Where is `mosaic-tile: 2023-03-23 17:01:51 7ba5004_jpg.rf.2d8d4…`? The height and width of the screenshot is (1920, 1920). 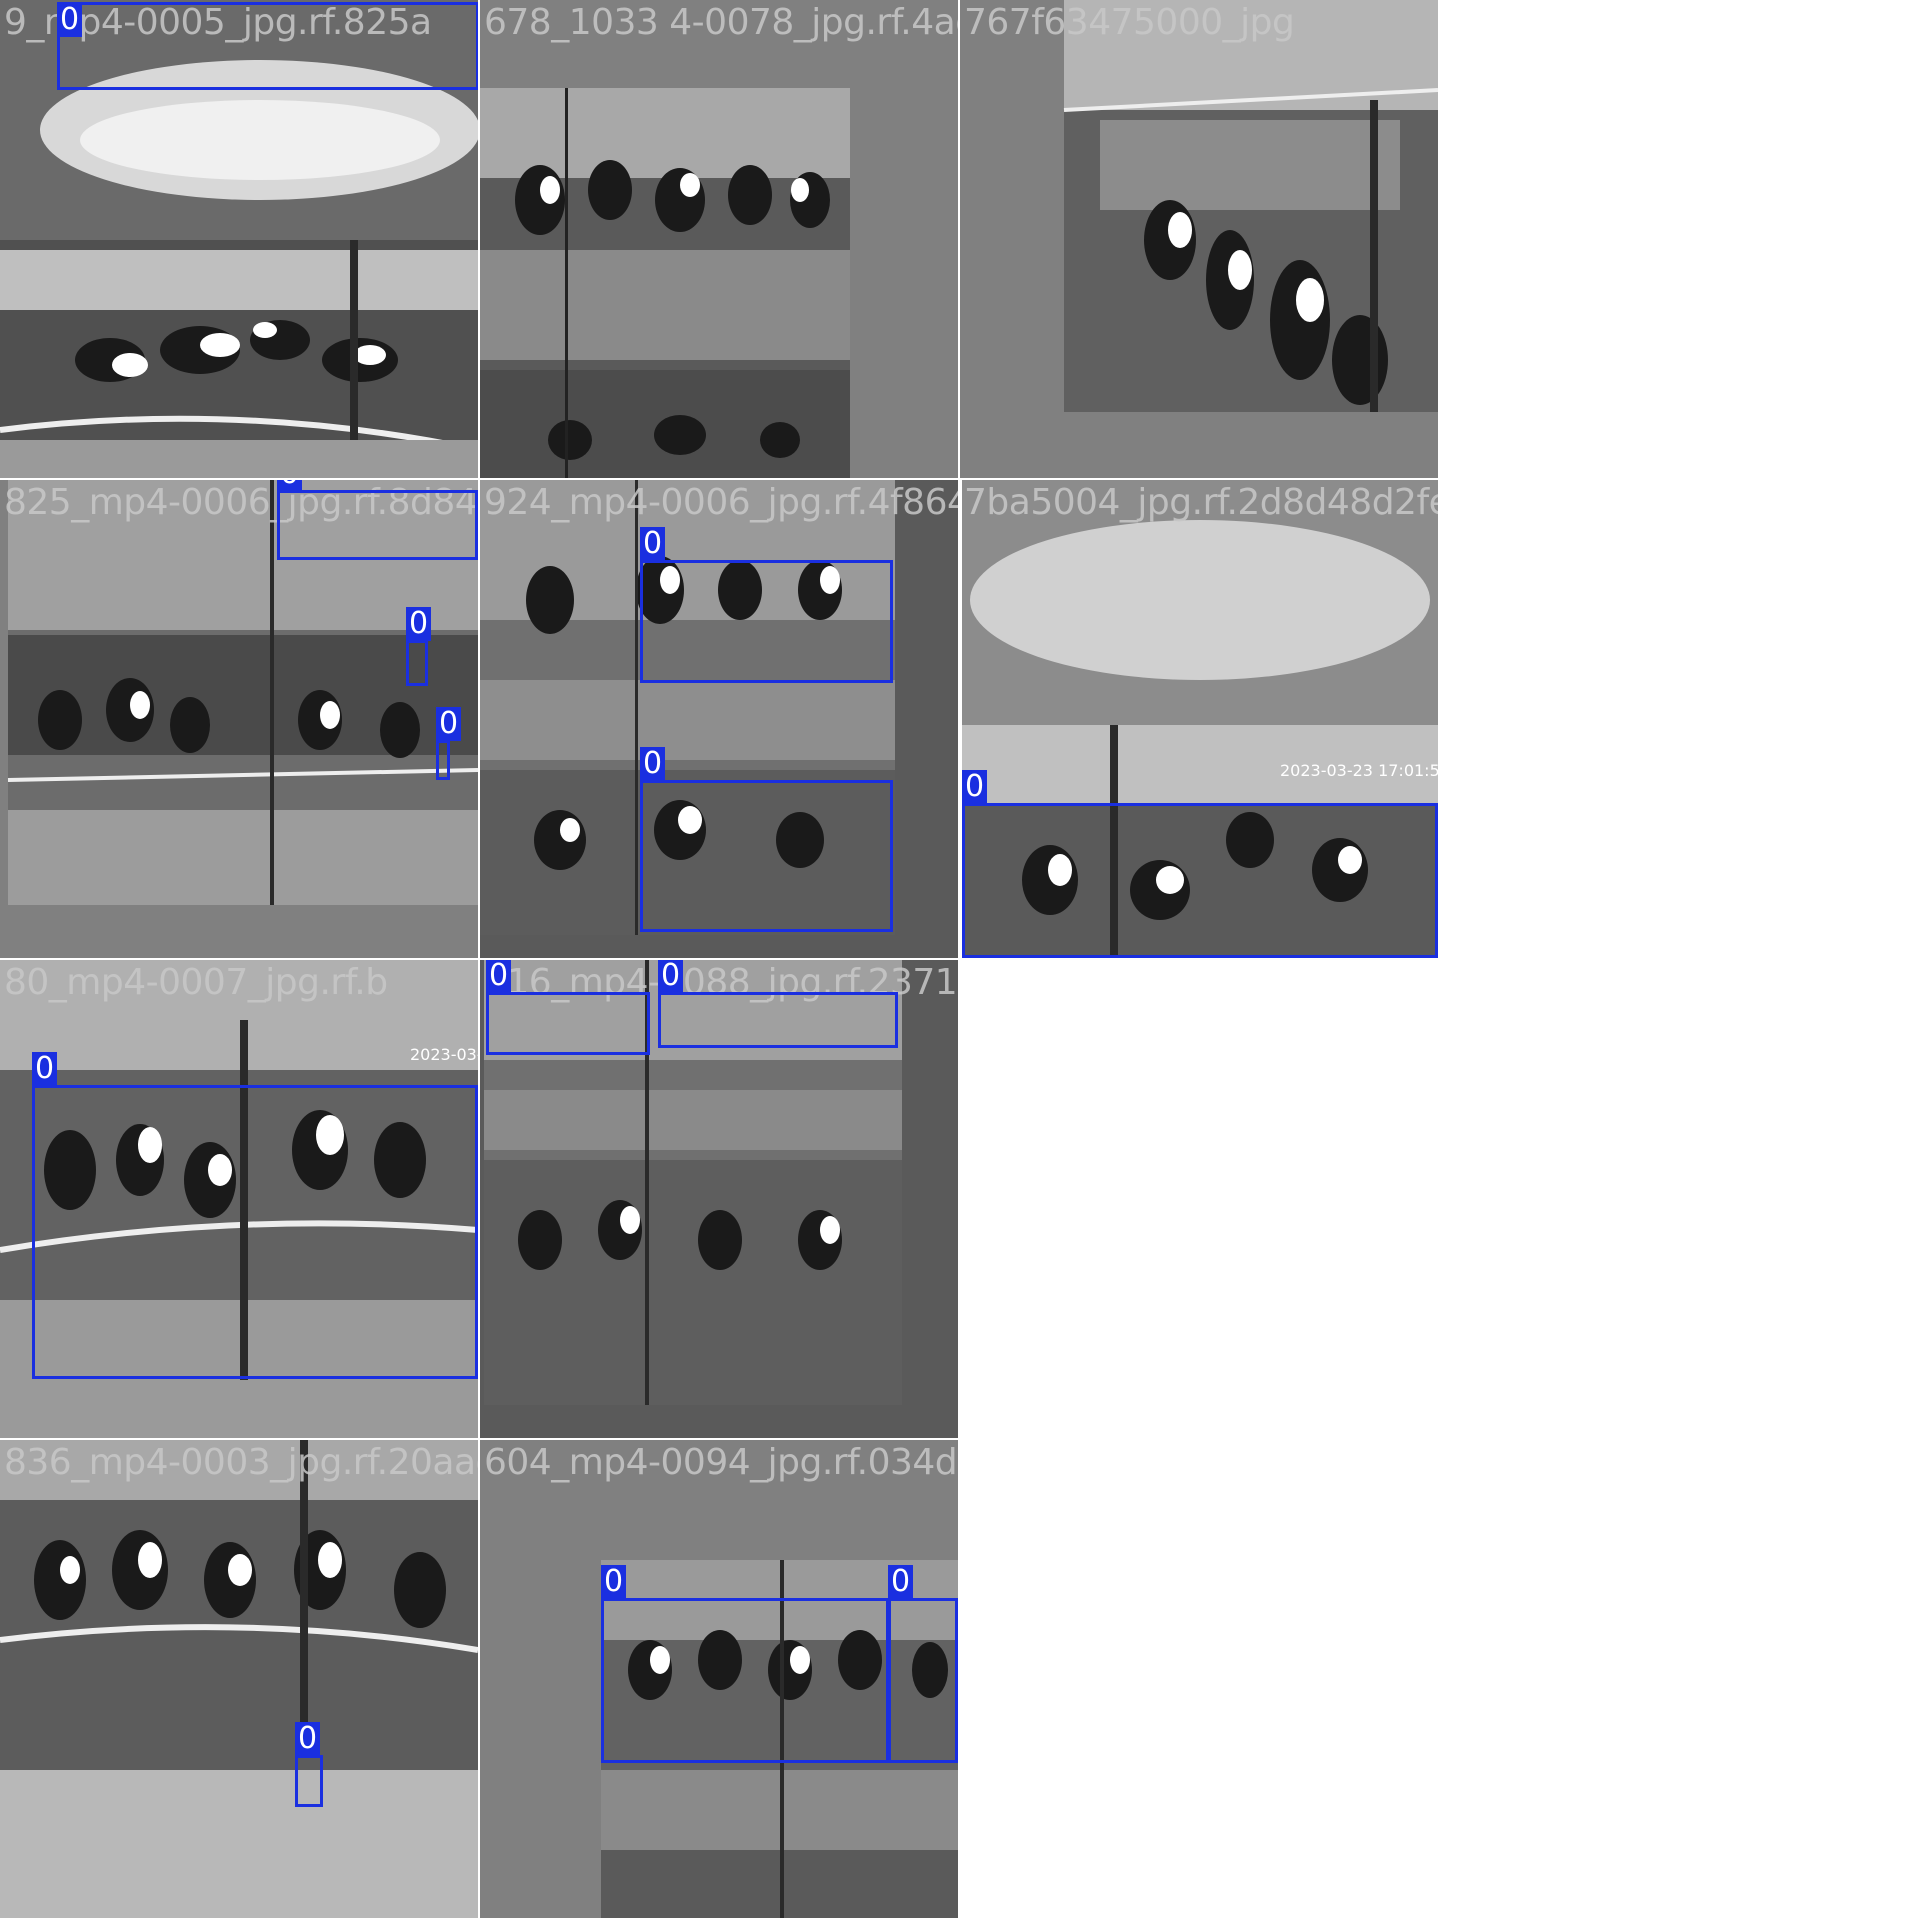
mosaic-tile: 2023-03-23 17:01:51 7ba5004_jpg.rf.2d8d4… is located at coordinates (1199, 719).